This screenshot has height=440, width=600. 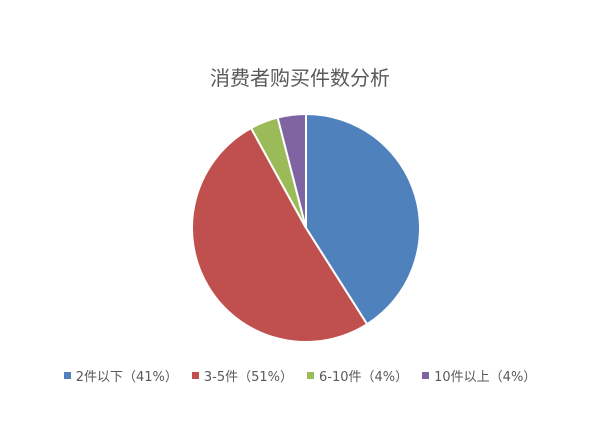 I want to click on legend-item: 3-5件（51%）, so click(x=242, y=375).